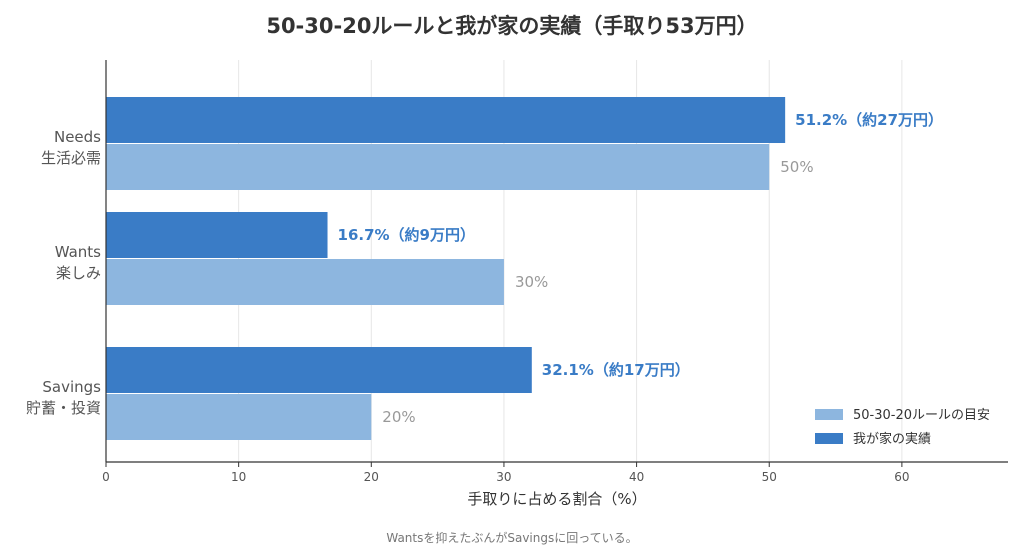 This screenshot has width=1024, height=557. Describe the element at coordinates (892, 439) in the screenshot. I see `legend-label-actual: 我が家の実績` at that location.